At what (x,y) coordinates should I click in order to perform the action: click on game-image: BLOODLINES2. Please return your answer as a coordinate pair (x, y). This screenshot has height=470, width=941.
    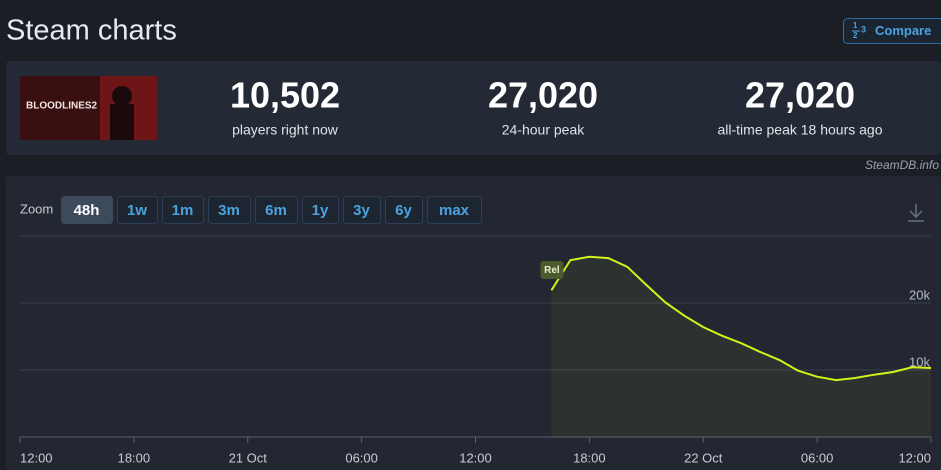
    Looking at the image, I should click on (88, 108).